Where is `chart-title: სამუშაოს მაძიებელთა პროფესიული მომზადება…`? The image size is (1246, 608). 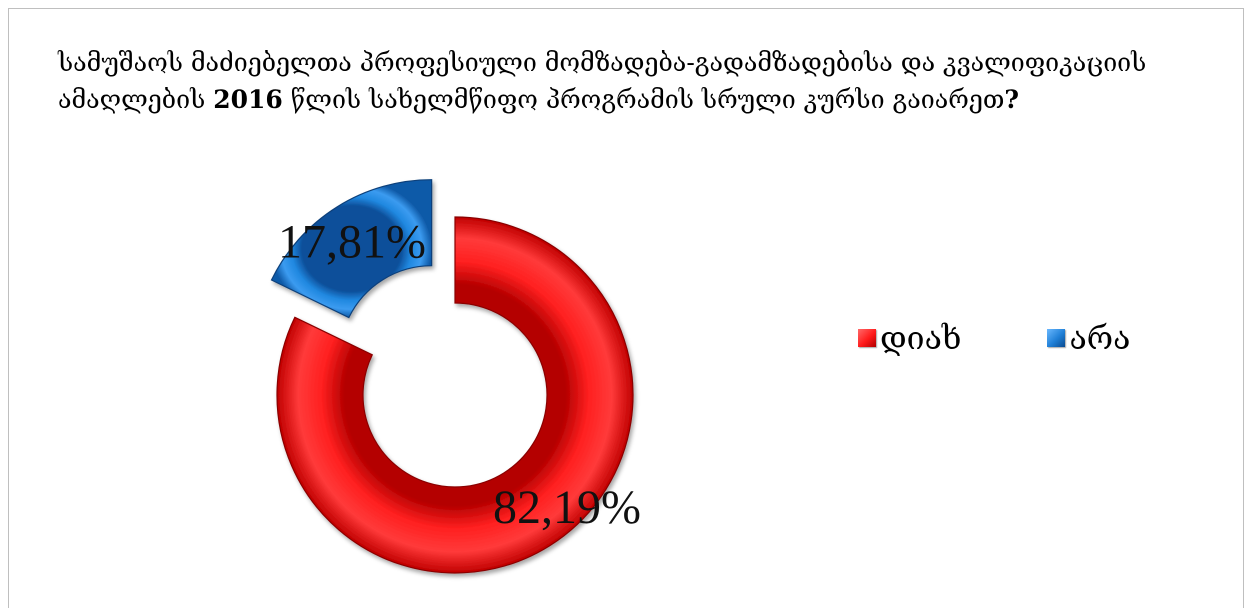
chart-title: სამუშაოს მაძიებელთა პროფესიული მომზადება… is located at coordinates (643, 81).